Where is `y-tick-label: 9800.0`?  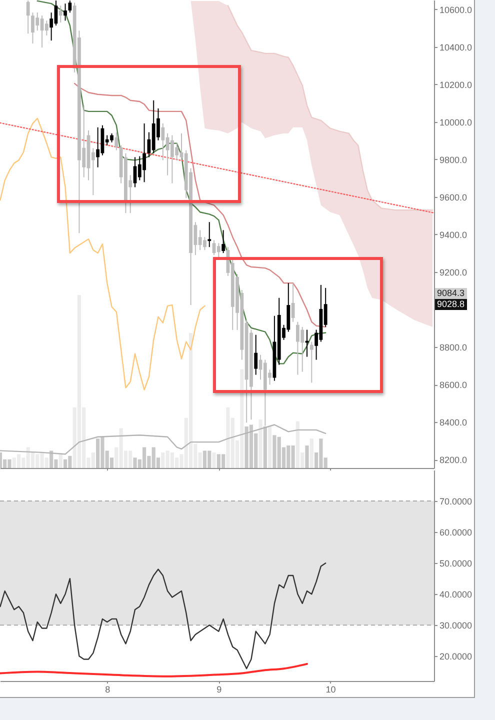
y-tick-label: 9800.0 is located at coordinates (454, 159).